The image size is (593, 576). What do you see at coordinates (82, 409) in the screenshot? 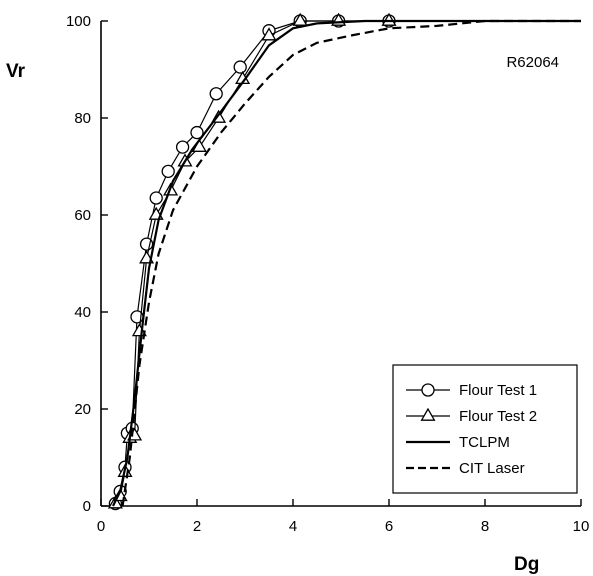
I see `y-tick-label: 20` at bounding box center [82, 409].